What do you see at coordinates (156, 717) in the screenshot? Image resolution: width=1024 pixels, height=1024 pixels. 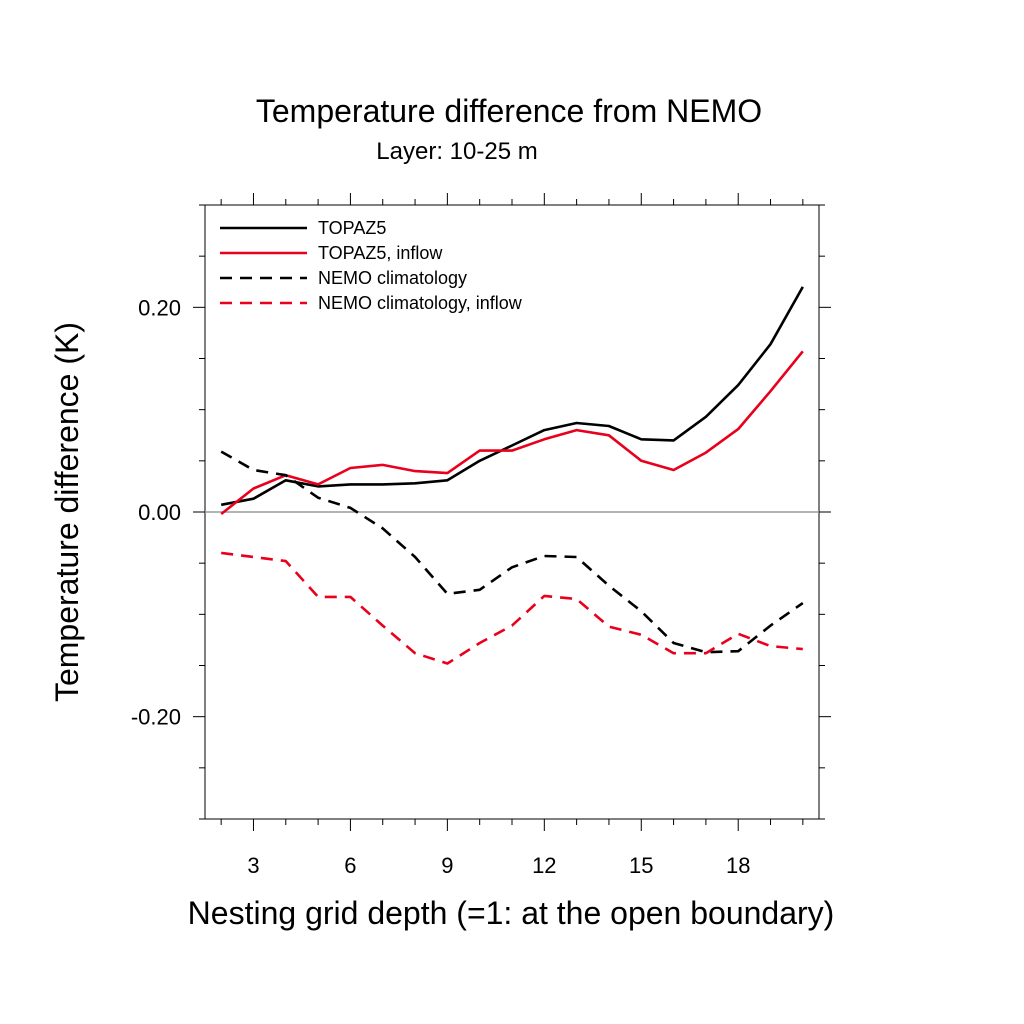 I see `y-tick-label: -0.20` at bounding box center [156, 717].